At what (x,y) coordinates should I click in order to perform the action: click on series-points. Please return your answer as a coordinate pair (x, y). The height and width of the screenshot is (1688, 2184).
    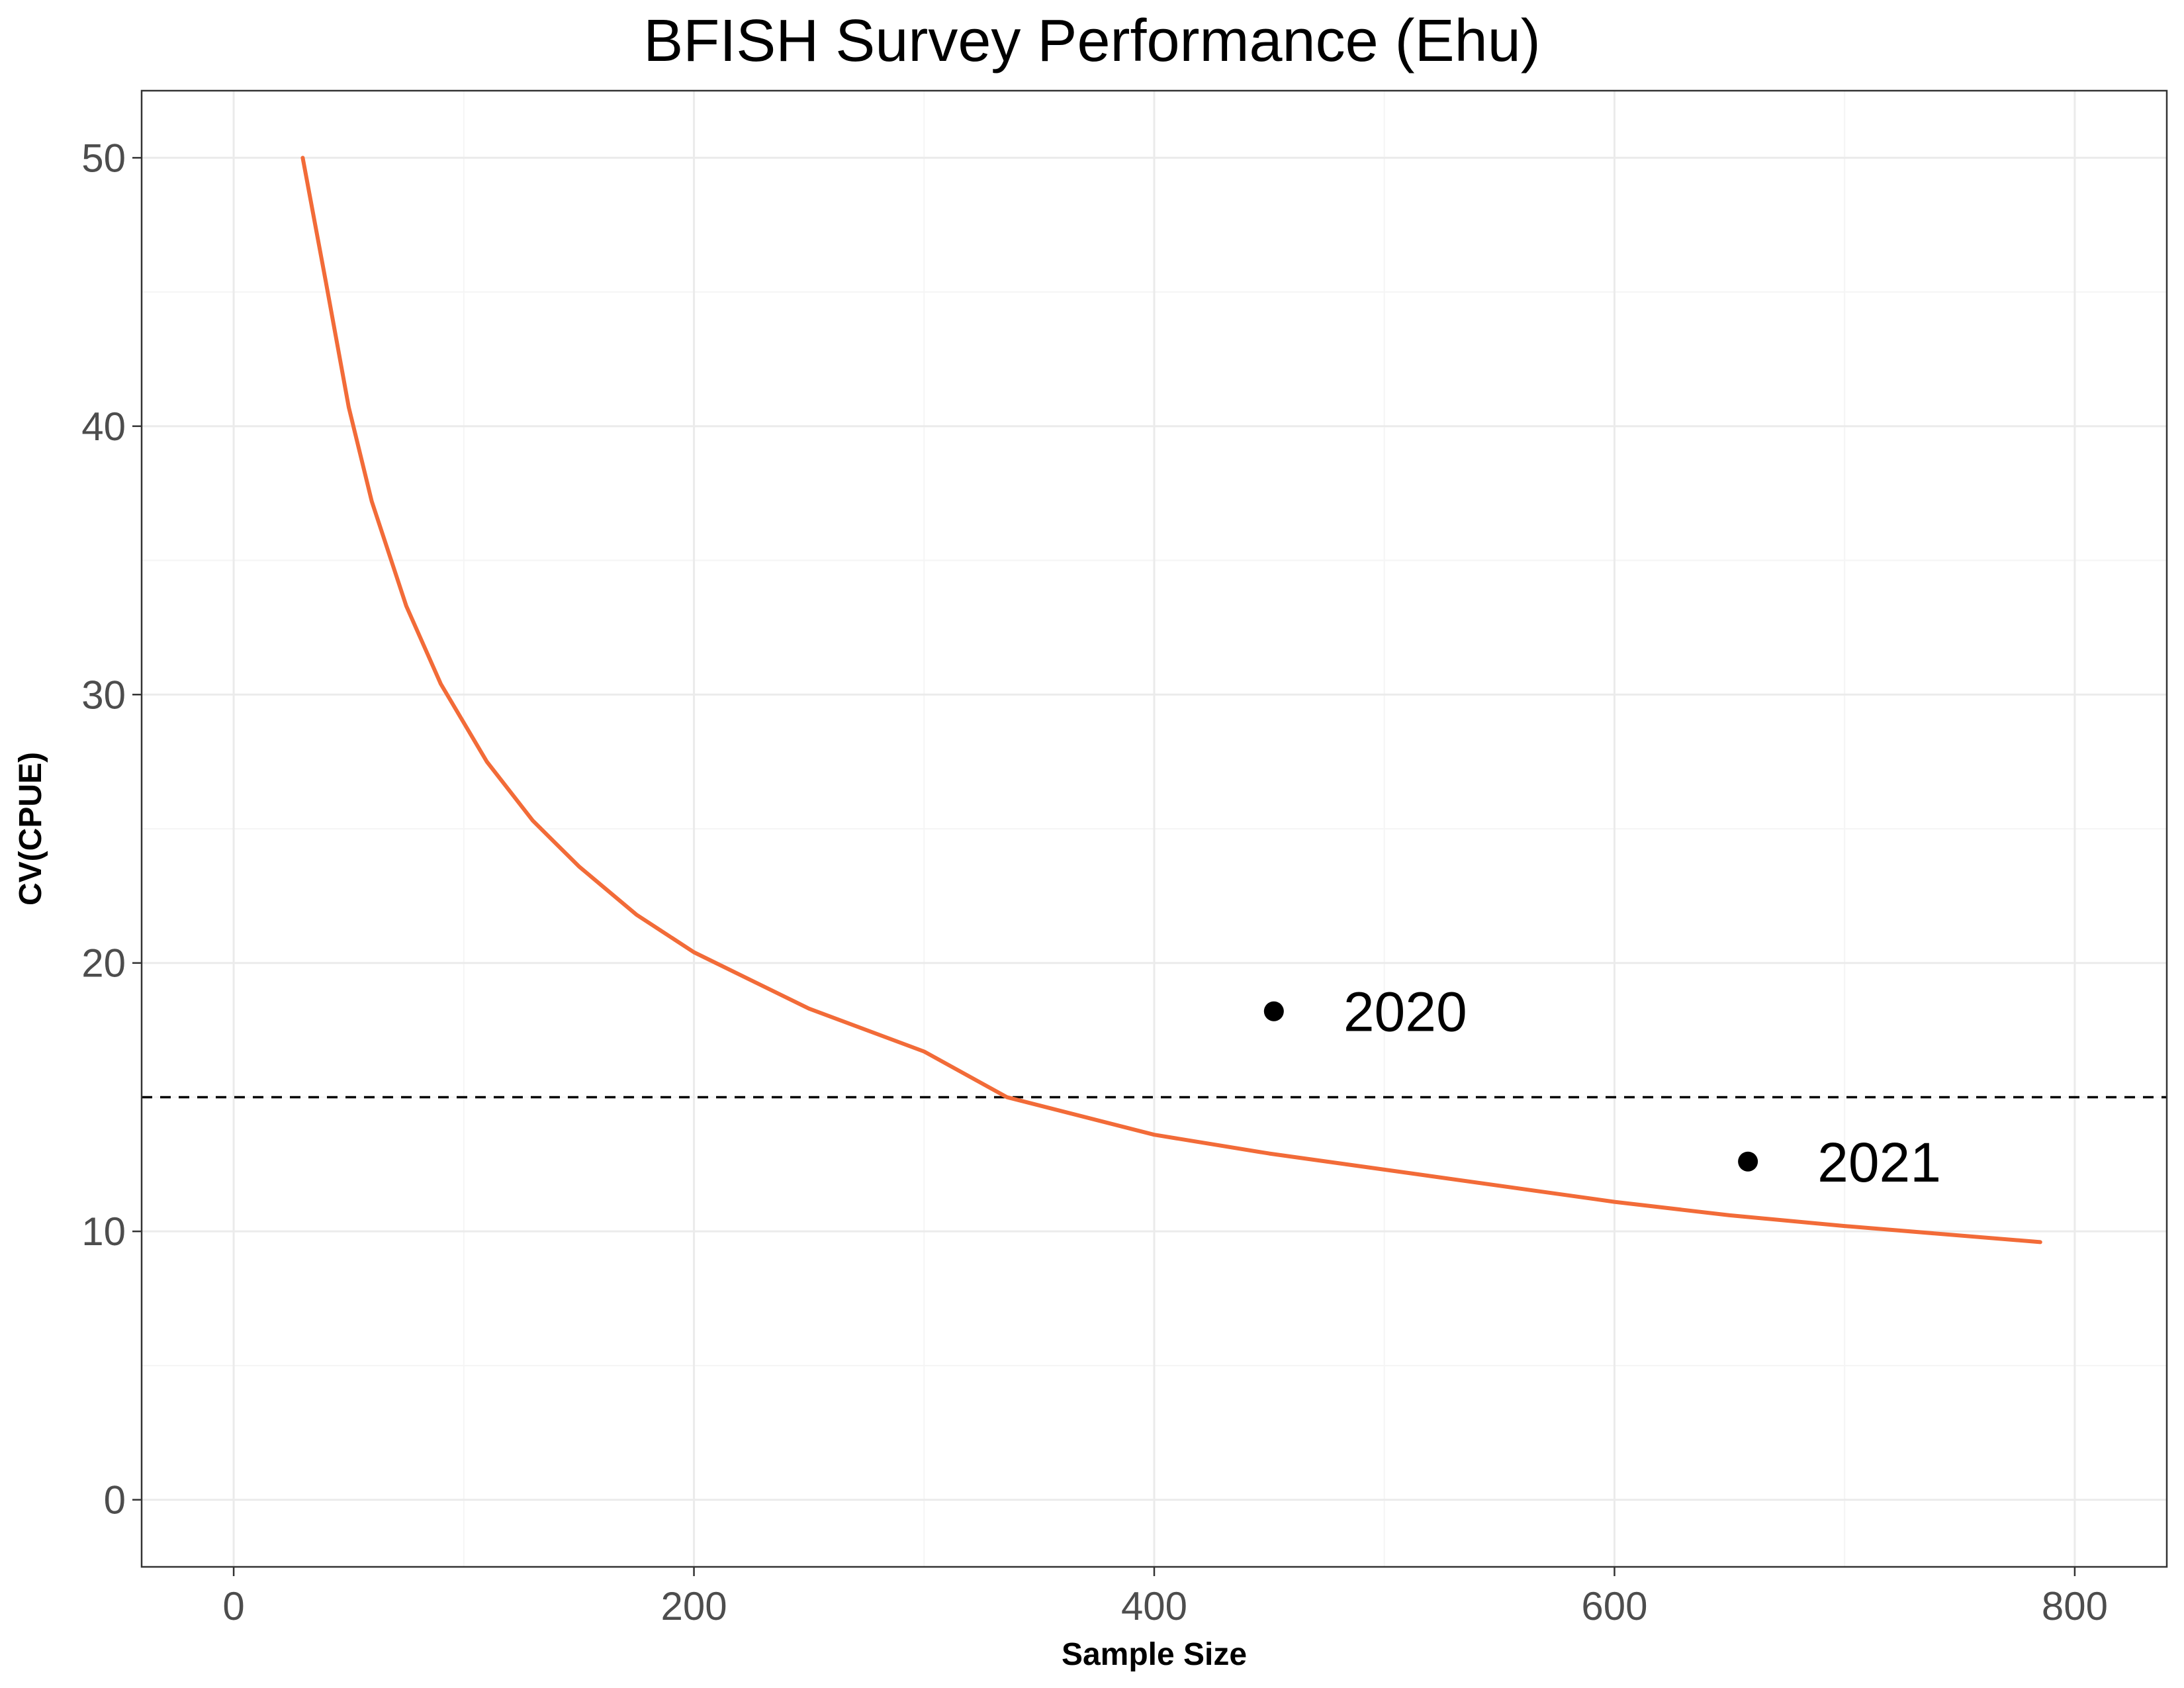
    Looking at the image, I should click on (1510, 1086).